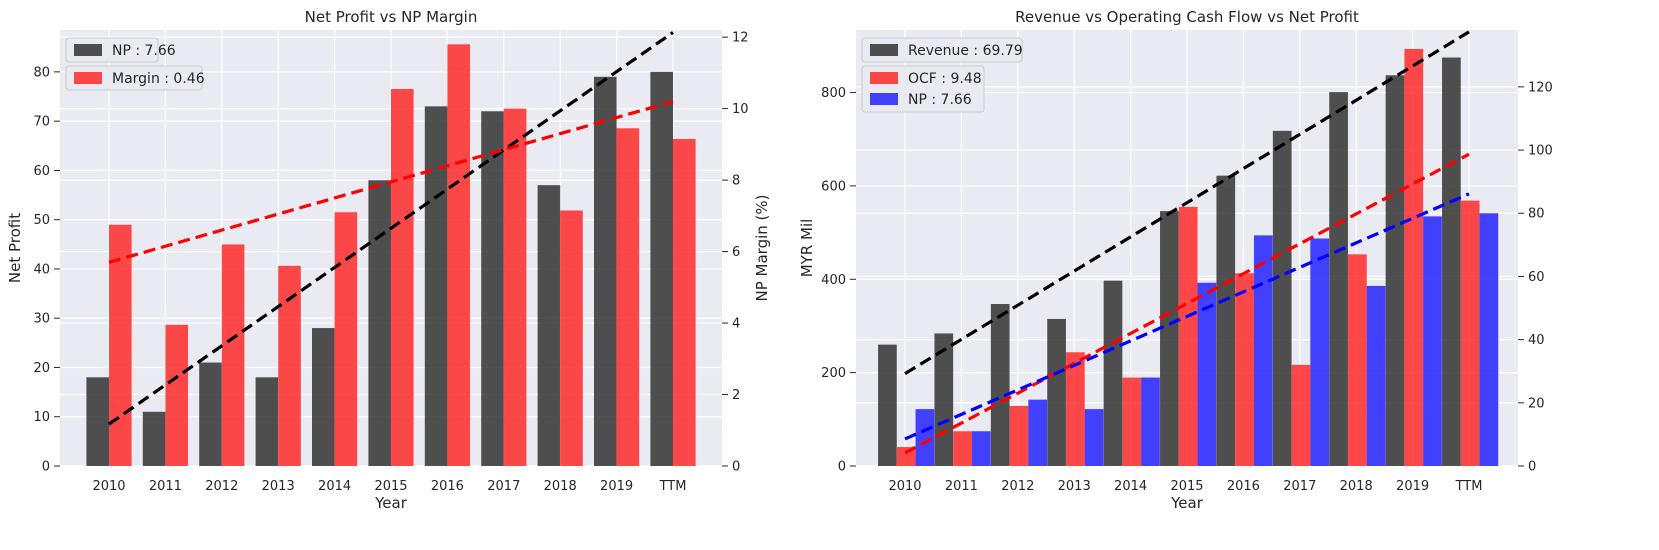 This screenshot has height=550, width=1659. I want to click on x-tick-label: 2019, so click(616, 486).